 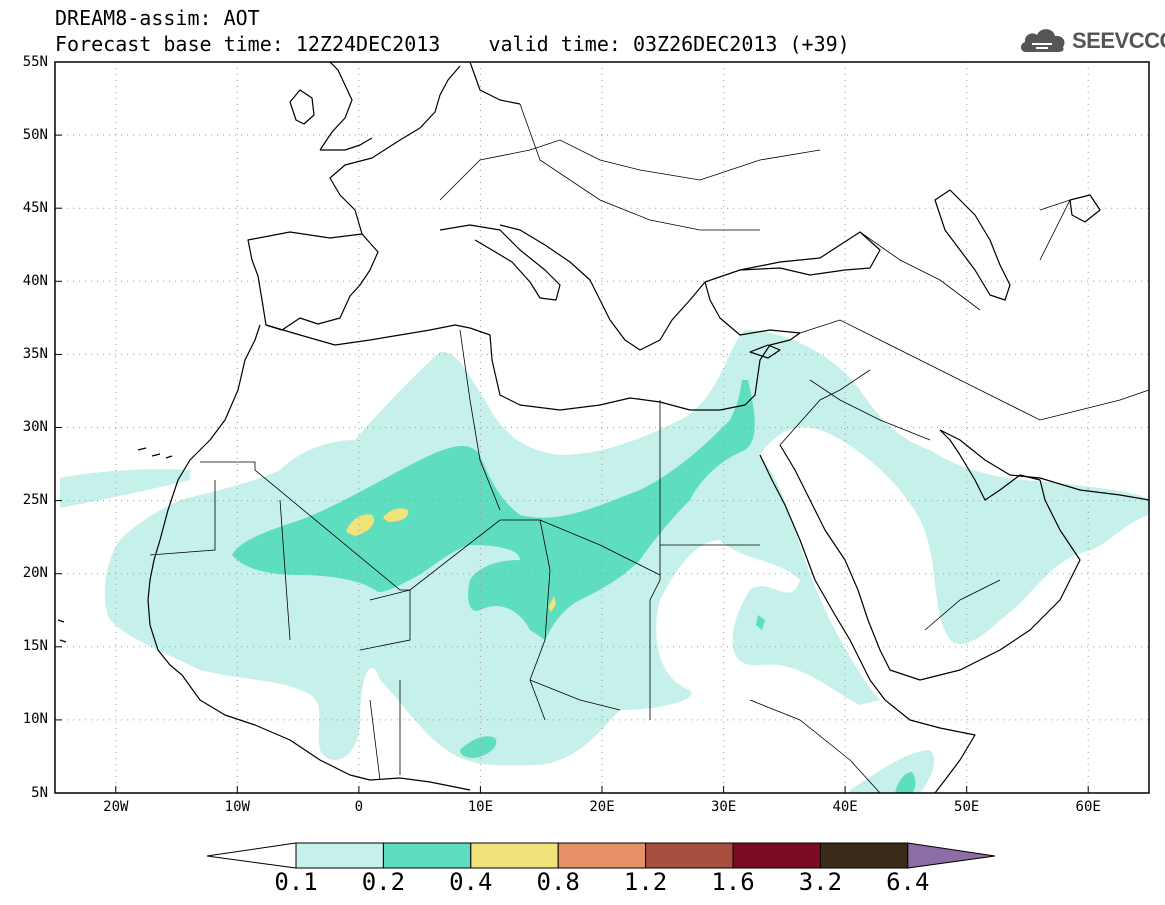 What do you see at coordinates (972, 245) in the screenshot?
I see `coast-caspian` at bounding box center [972, 245].